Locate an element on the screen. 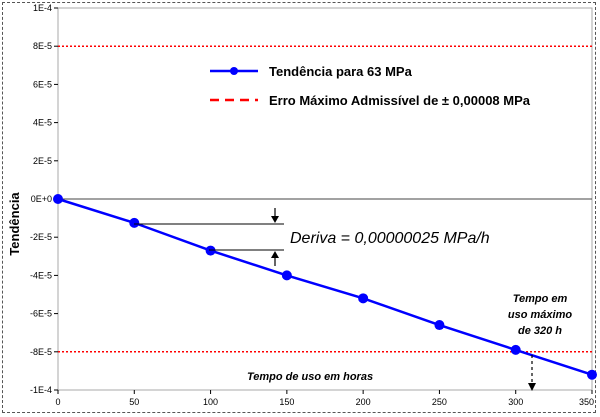 The width and height of the screenshot is (600, 417). y-tick-label: 0E+0 is located at coordinates (41, 199).